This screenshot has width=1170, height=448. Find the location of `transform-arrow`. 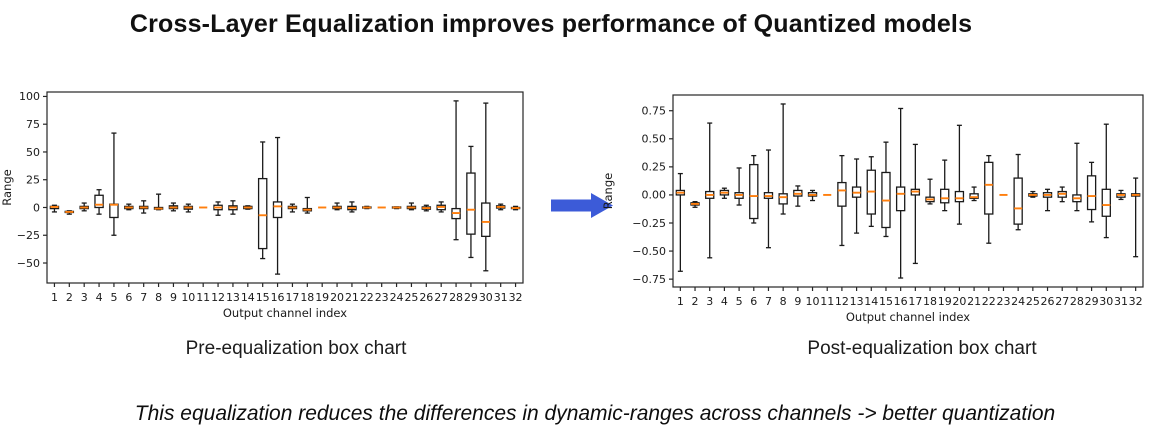

transform-arrow is located at coordinates (582, 205).